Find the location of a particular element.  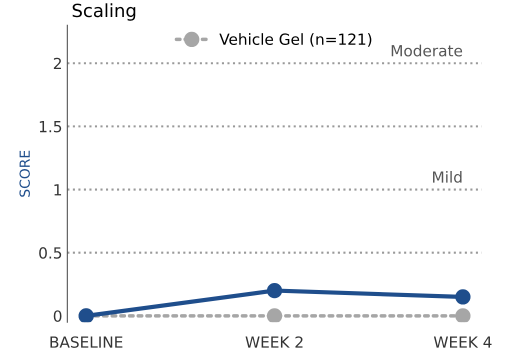

ref-line-label: Moderate is located at coordinates (427, 50).